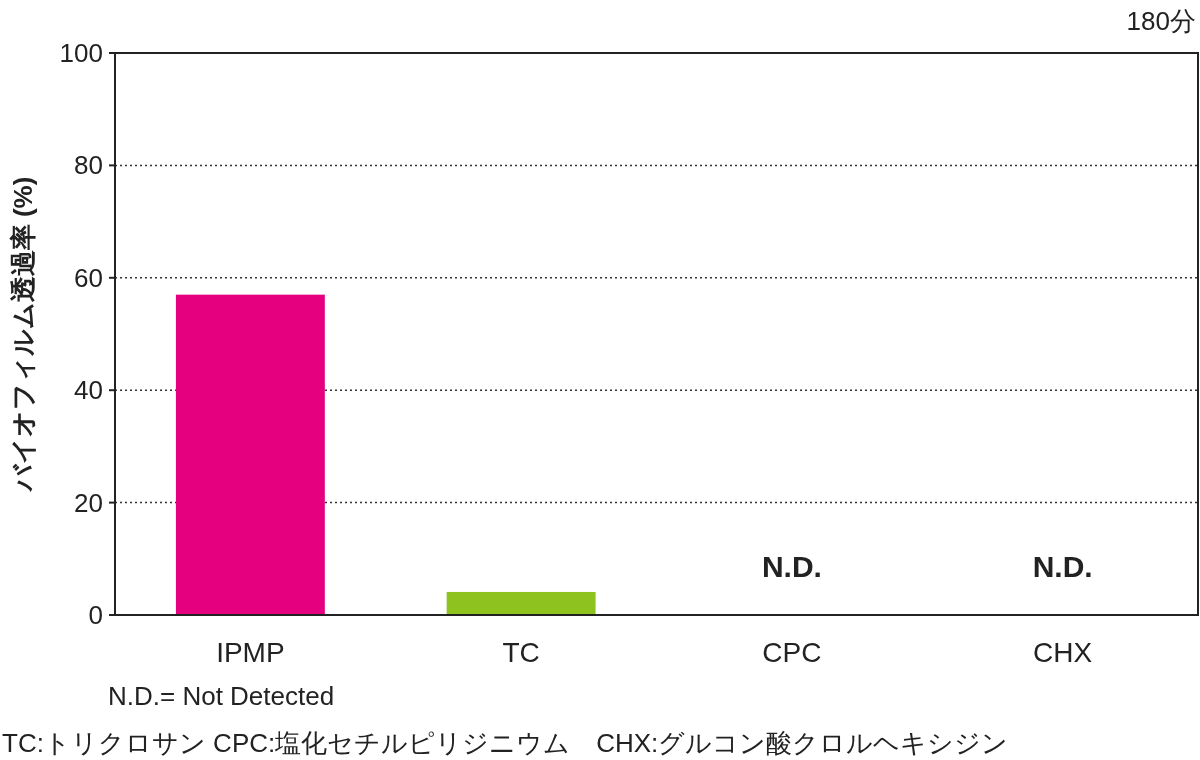 This screenshot has height=760, width=1200. I want to click on y-axis-title: バイオフィルム透過率 (%), so click(23, 335).